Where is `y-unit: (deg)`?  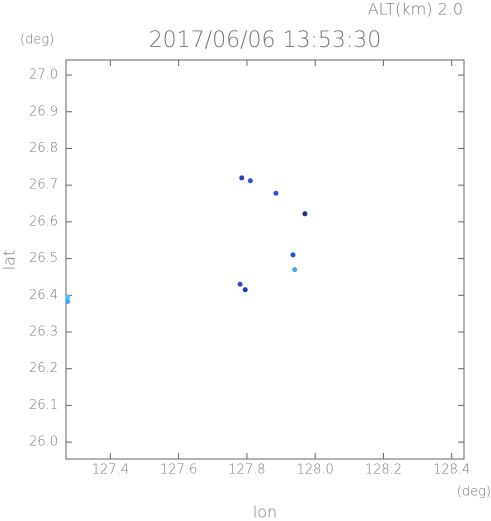
y-unit: (deg) is located at coordinates (37, 40).